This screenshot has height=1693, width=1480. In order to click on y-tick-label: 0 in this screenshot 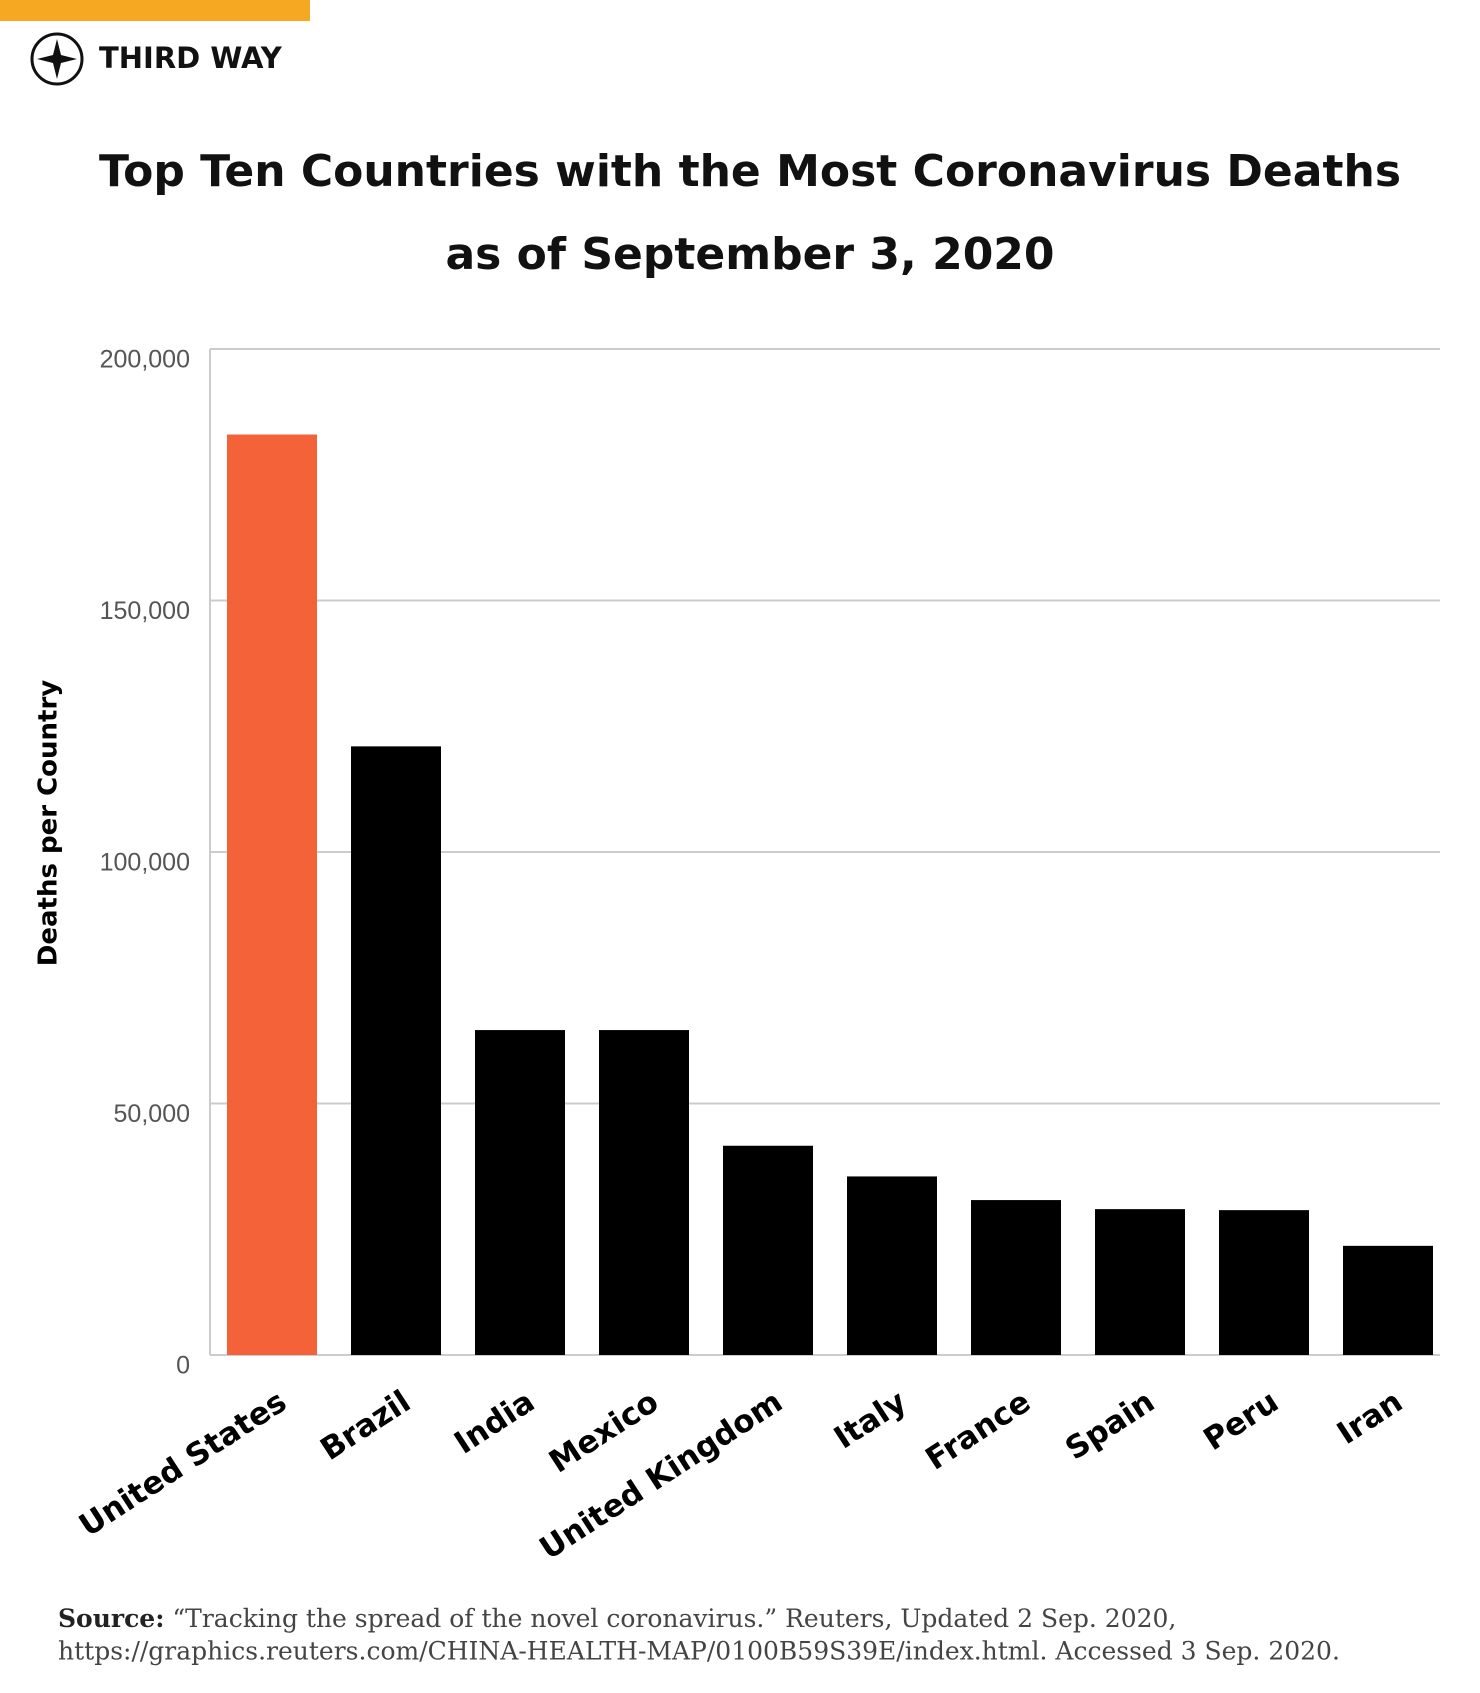, I will do `click(183, 1366)`.